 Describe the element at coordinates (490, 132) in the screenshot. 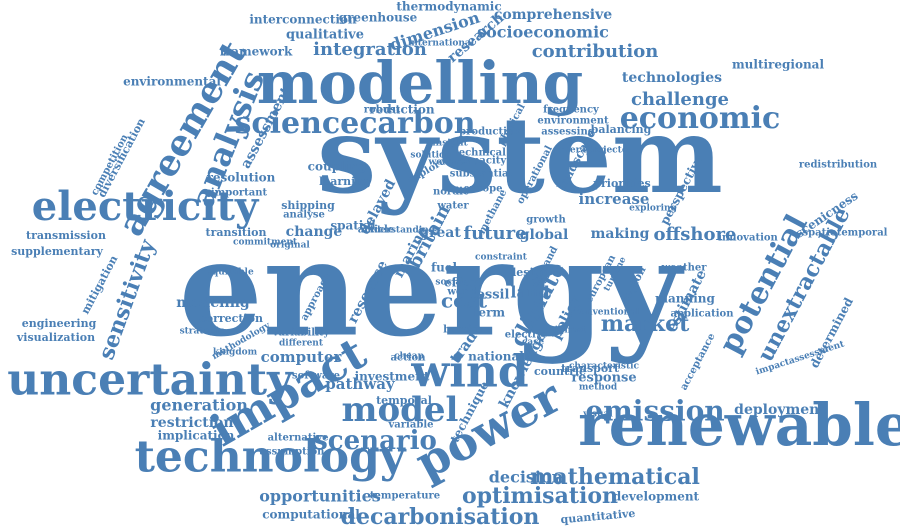

I see `cloud-word: production` at that location.